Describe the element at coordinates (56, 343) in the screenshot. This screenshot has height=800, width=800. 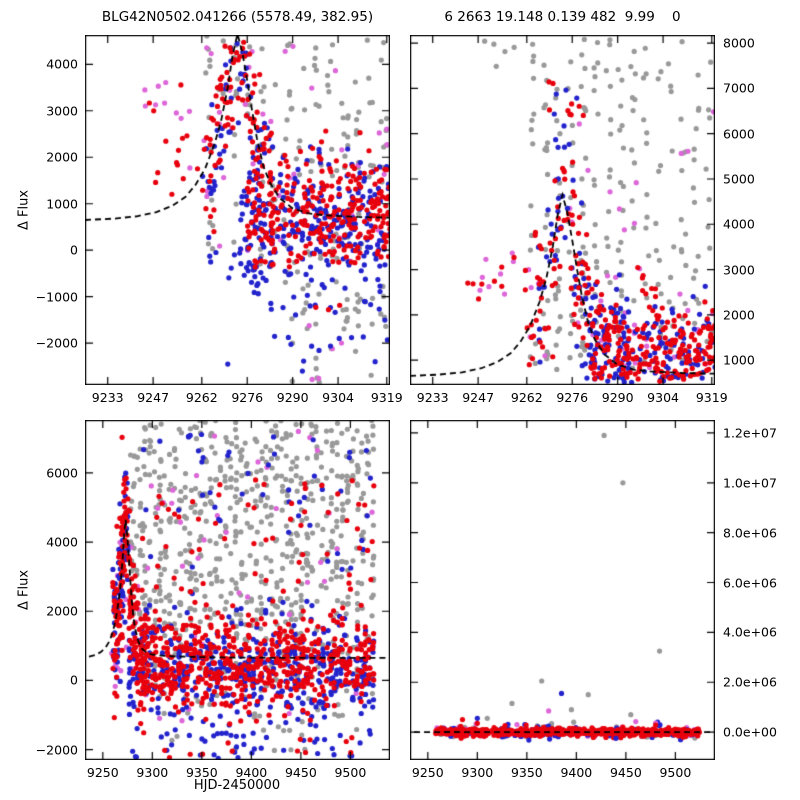
I see `y-tick-label-top-left: −2000` at that location.